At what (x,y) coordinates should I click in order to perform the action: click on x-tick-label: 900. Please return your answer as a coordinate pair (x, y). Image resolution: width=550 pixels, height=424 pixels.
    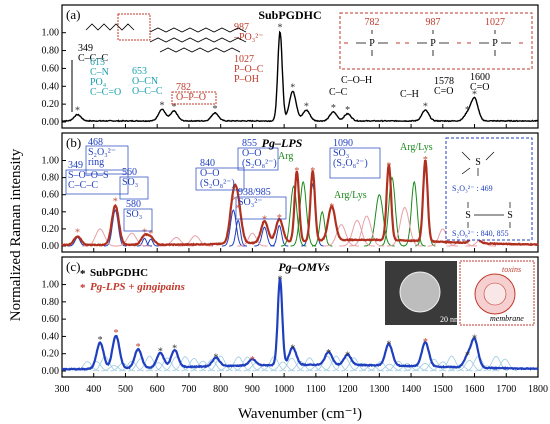
    Looking at the image, I should click on (252, 389).